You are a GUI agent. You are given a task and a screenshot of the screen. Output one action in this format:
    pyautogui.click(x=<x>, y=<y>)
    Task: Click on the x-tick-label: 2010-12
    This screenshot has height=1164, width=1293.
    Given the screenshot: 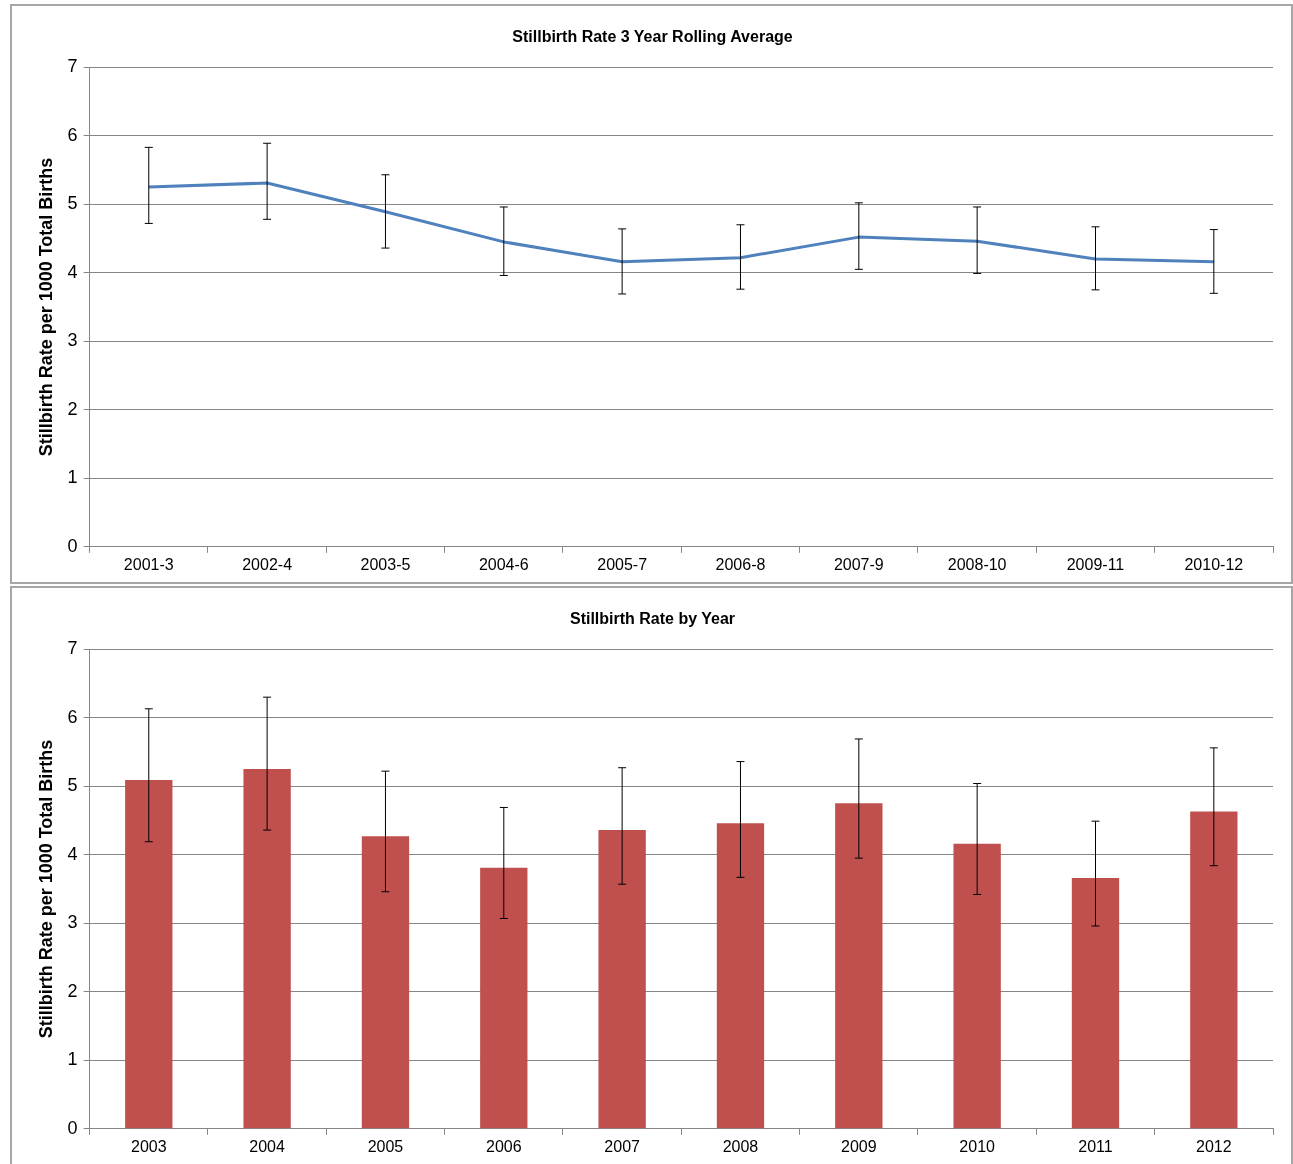 What is the action you would take?
    pyautogui.click(x=1214, y=564)
    